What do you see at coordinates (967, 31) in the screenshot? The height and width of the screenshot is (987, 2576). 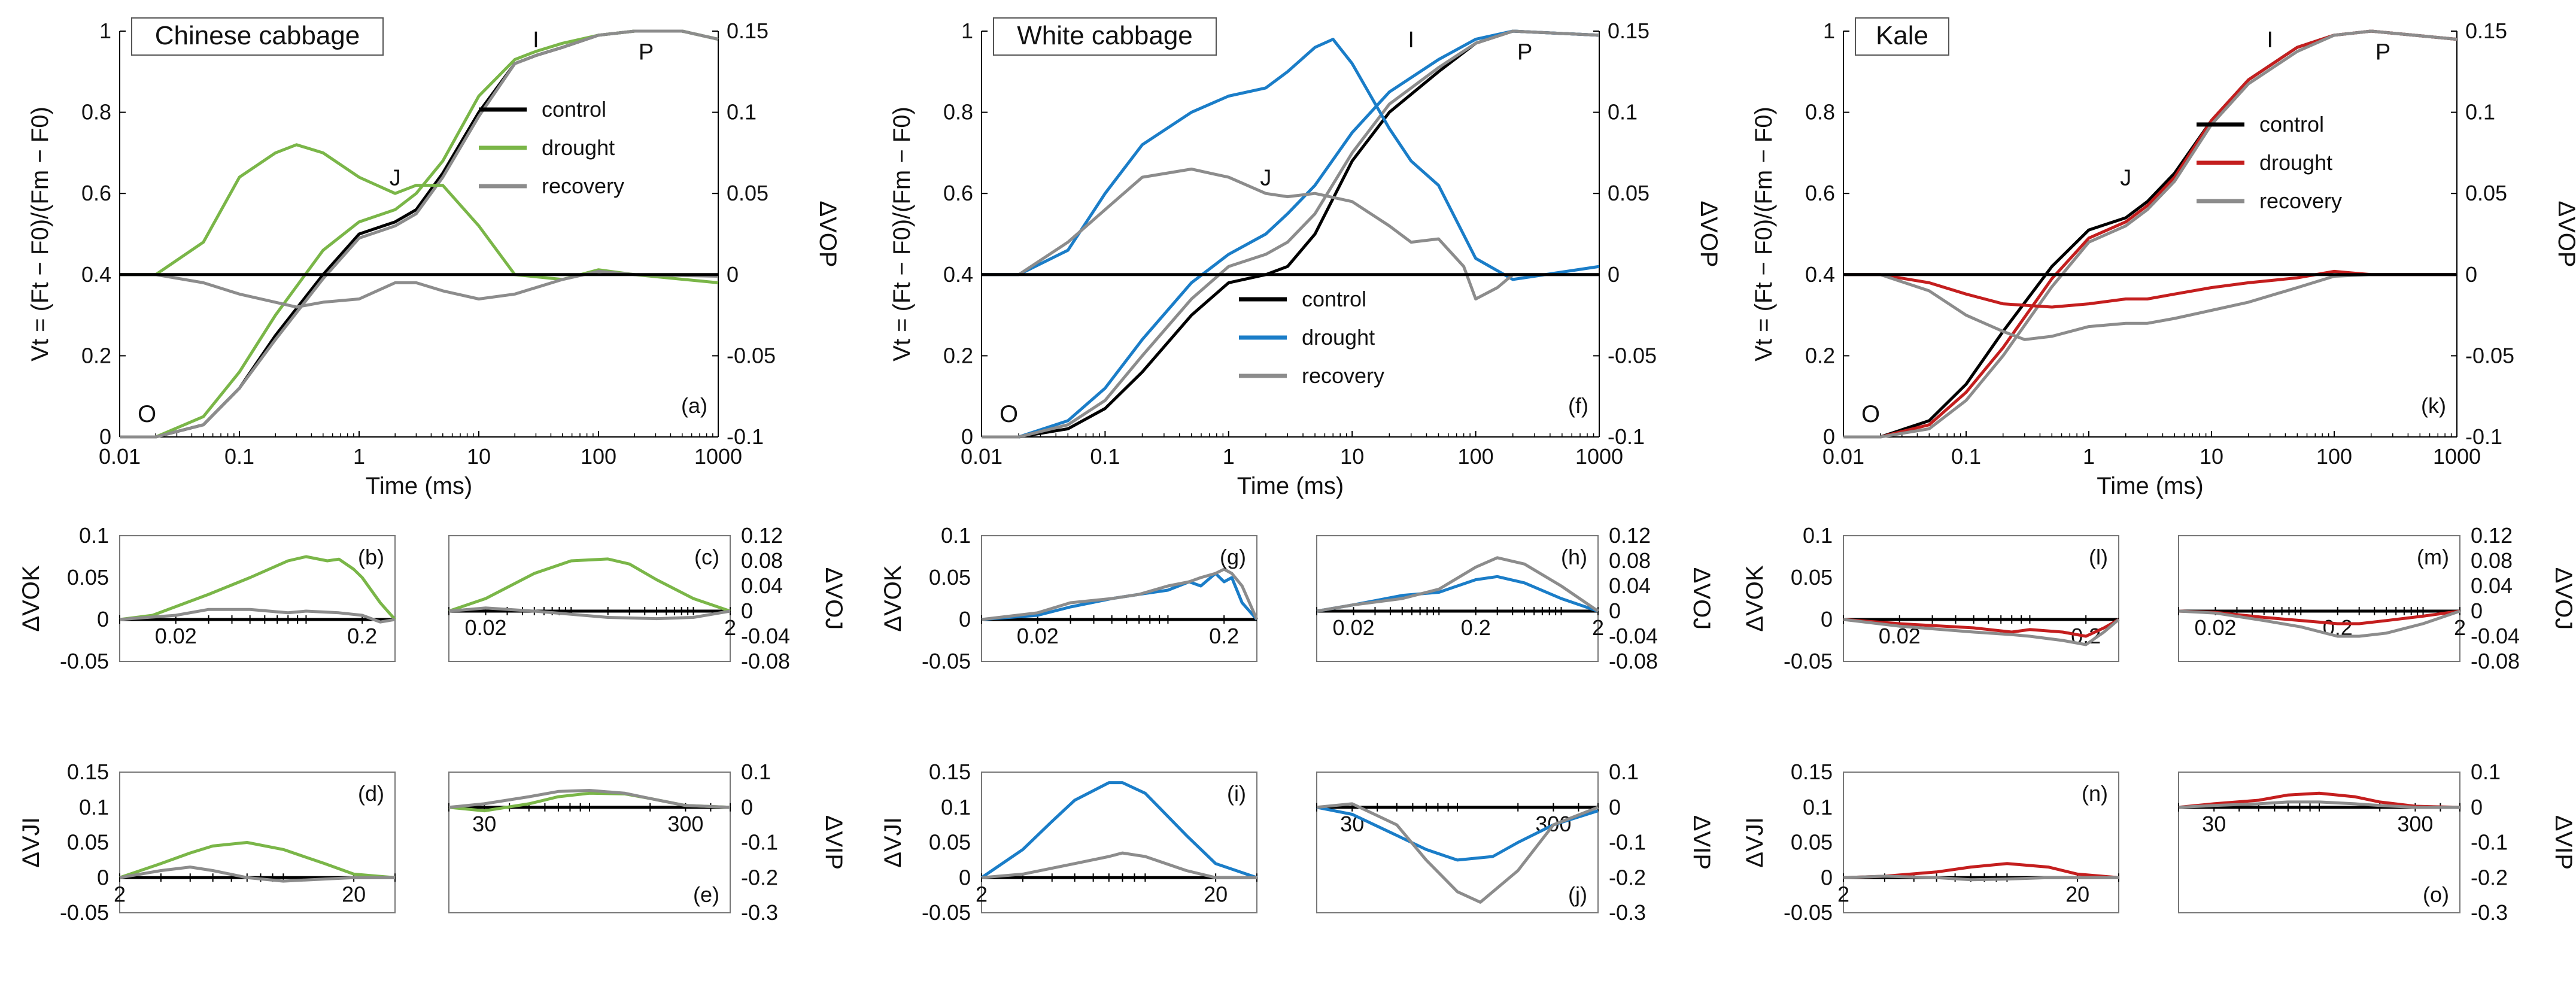 I see `y-tick-label: 1` at bounding box center [967, 31].